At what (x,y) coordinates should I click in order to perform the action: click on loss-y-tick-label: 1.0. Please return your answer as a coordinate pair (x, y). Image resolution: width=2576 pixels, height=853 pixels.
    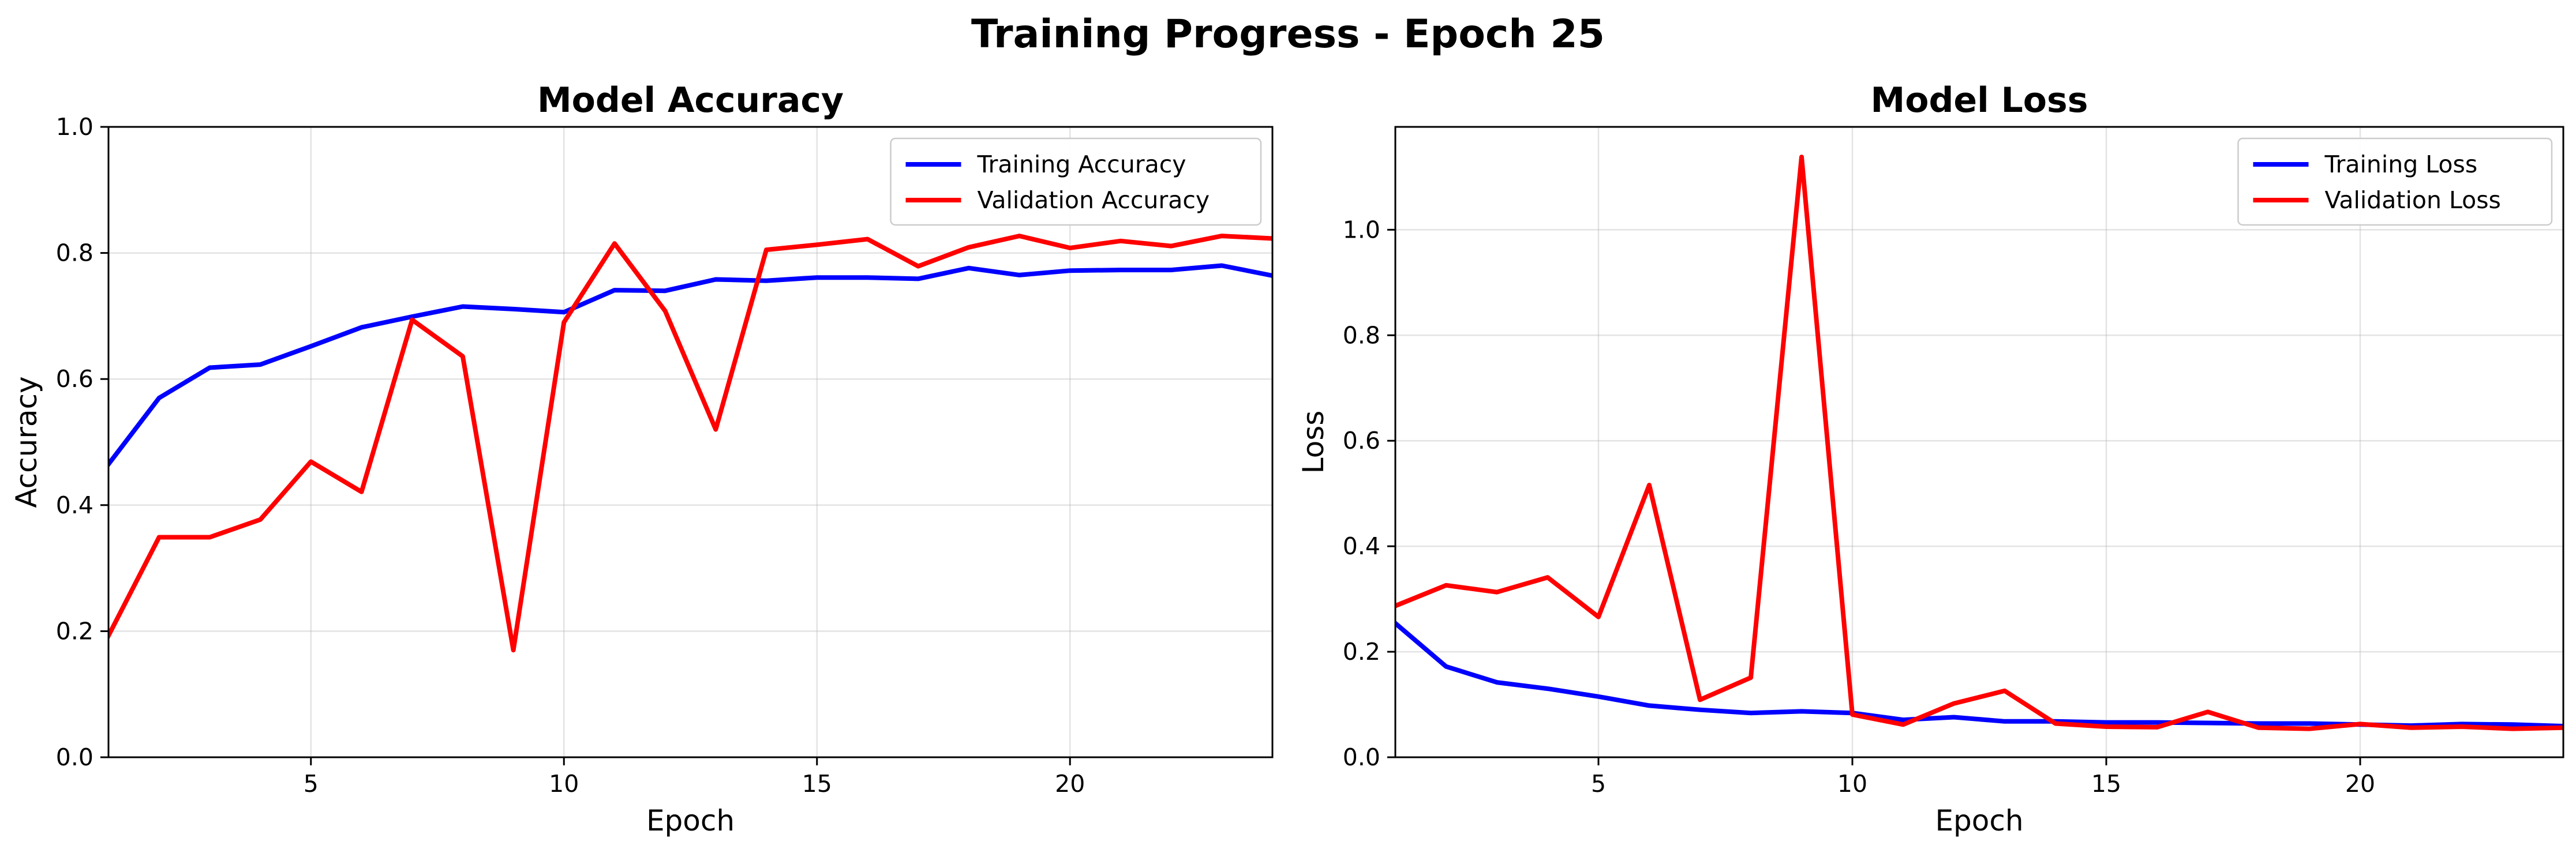
    Looking at the image, I should click on (1362, 230).